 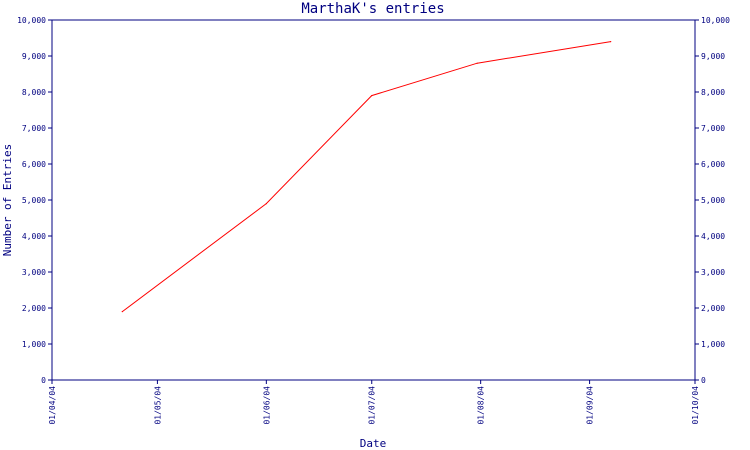 What do you see at coordinates (52, 405) in the screenshot?
I see `x-tick-label: 01/04/04` at bounding box center [52, 405].